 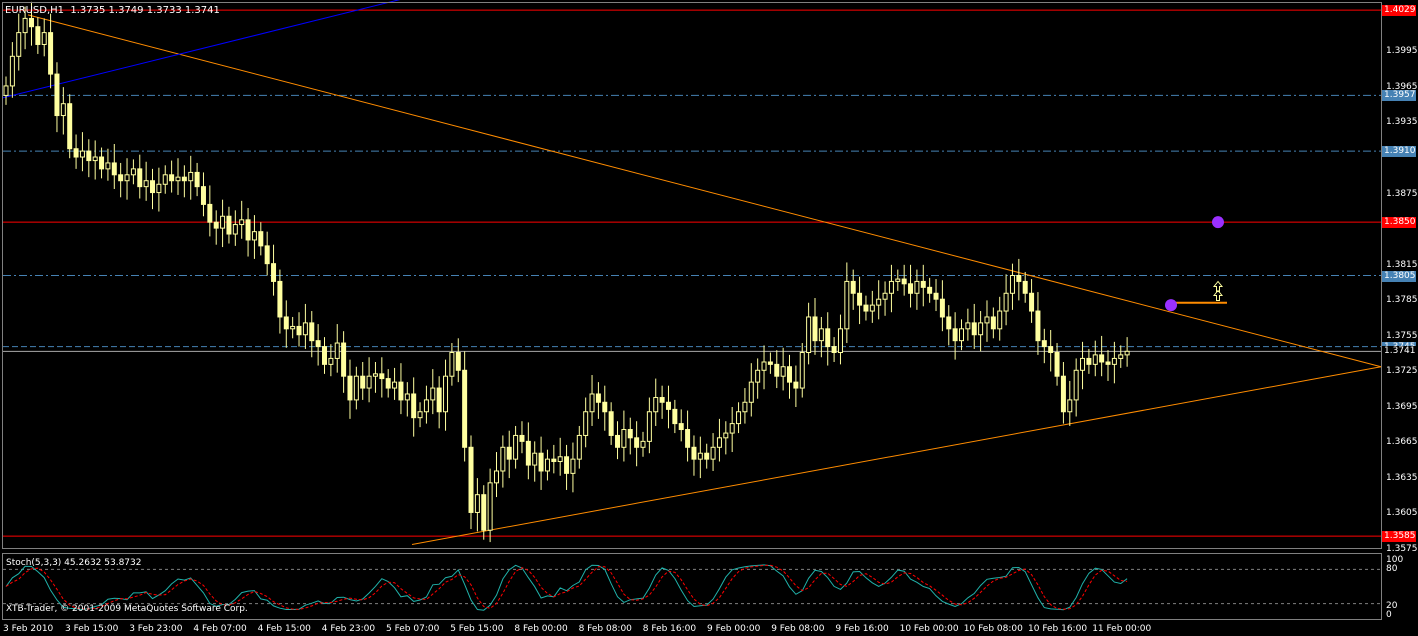 I want to click on stoch-level-0: 0, so click(x=1389, y=615).